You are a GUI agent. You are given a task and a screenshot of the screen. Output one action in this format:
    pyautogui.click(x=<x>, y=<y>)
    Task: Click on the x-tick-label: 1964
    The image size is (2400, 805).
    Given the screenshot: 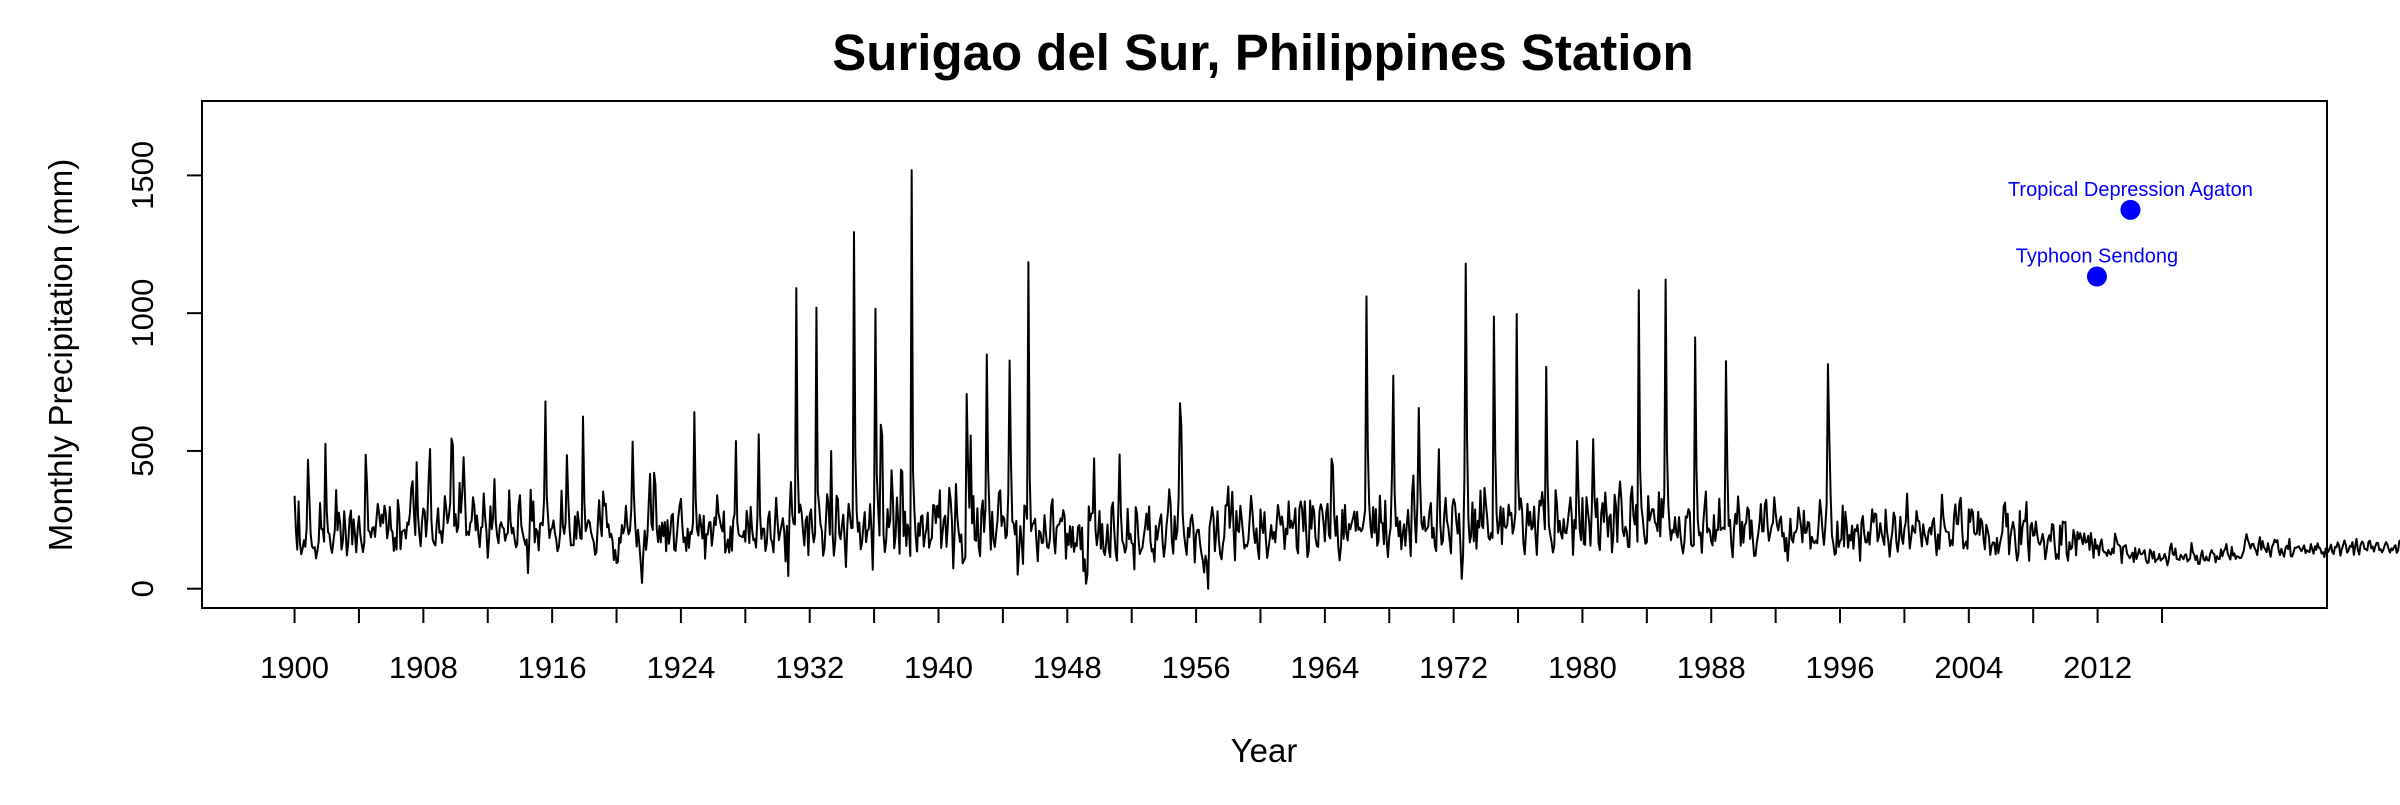 What is the action you would take?
    pyautogui.click(x=1324, y=667)
    